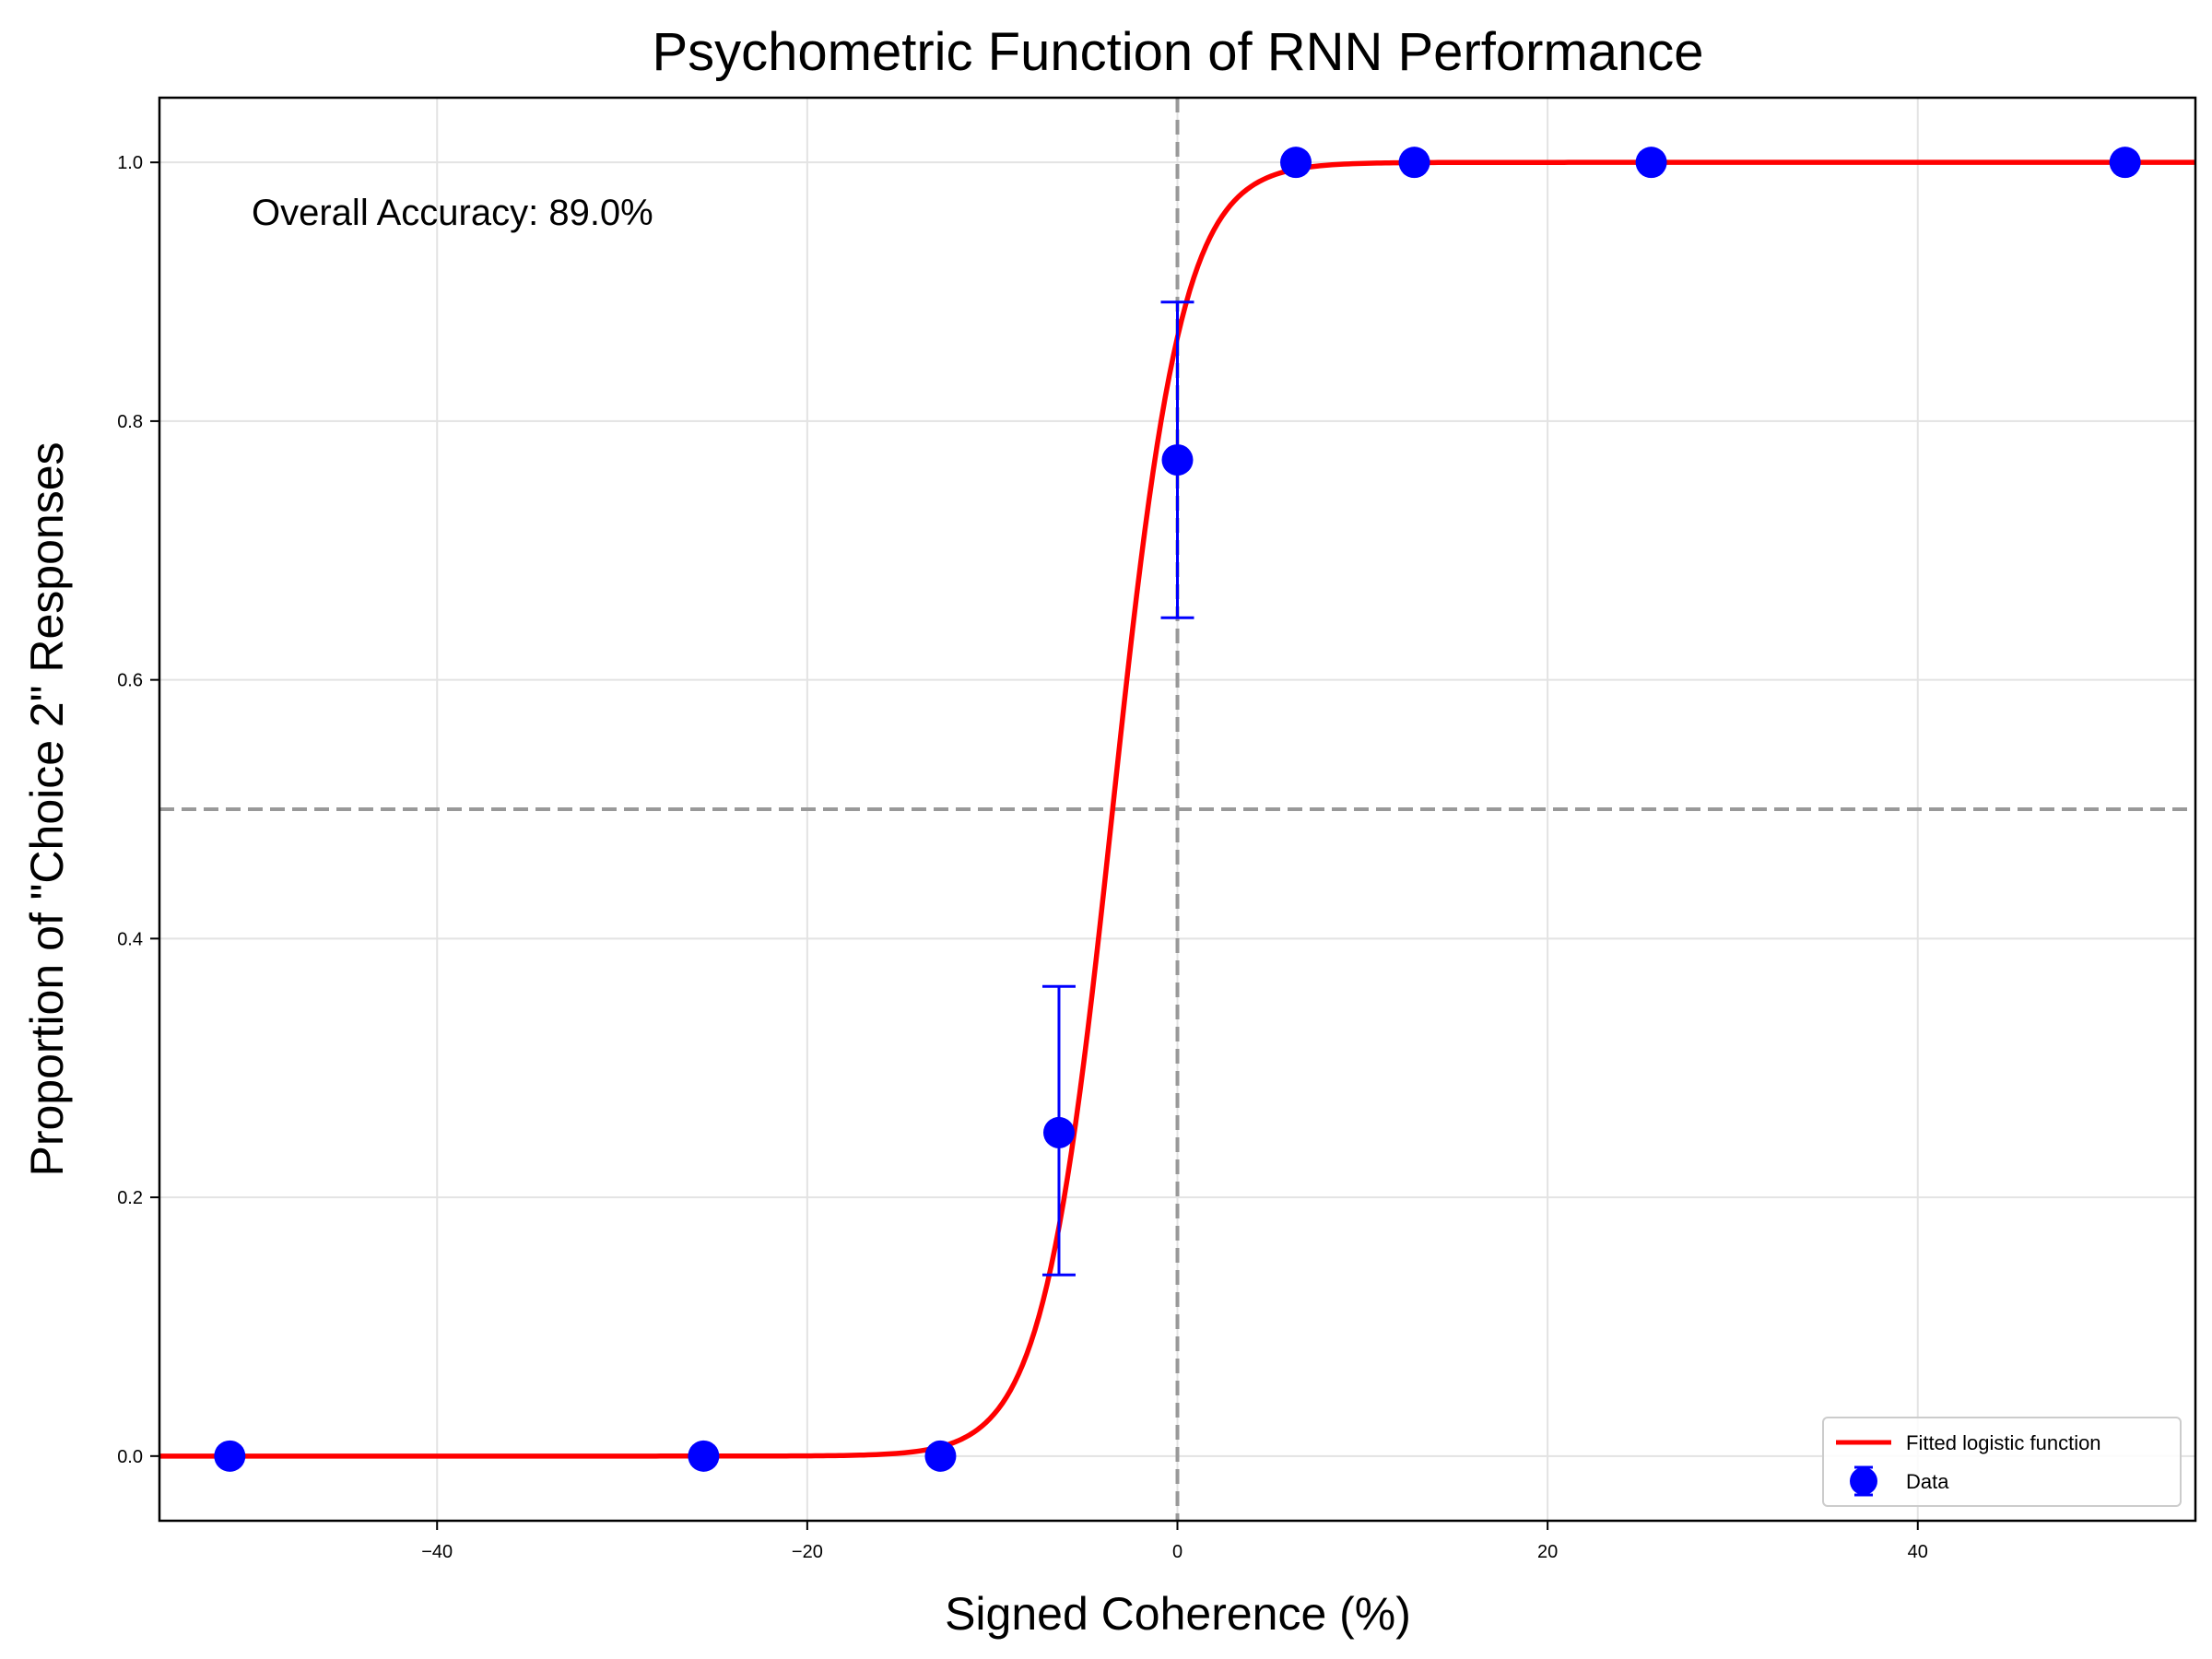  I want to click on y-tick-label: 0.0, so click(130, 1457).